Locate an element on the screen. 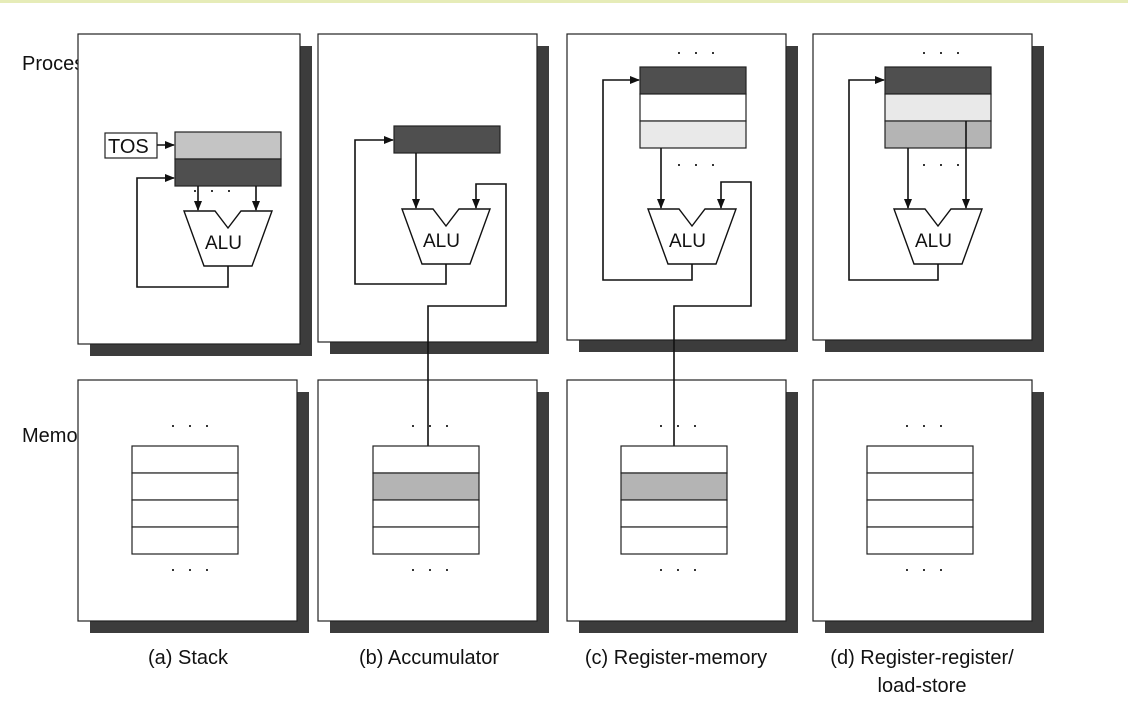  alu-label-stack: ALU is located at coordinates (223, 243).